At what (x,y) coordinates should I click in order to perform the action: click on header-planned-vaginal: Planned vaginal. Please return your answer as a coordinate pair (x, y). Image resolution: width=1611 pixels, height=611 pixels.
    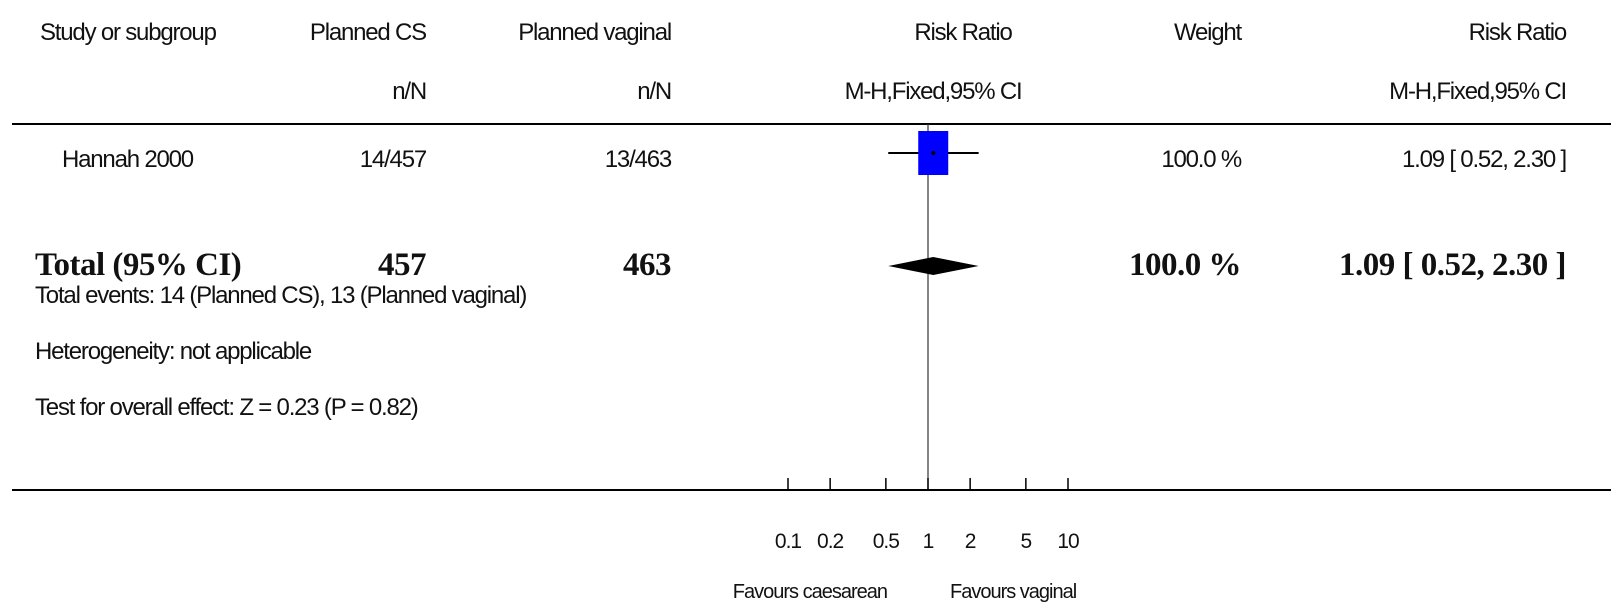
    Looking at the image, I should click on (595, 32).